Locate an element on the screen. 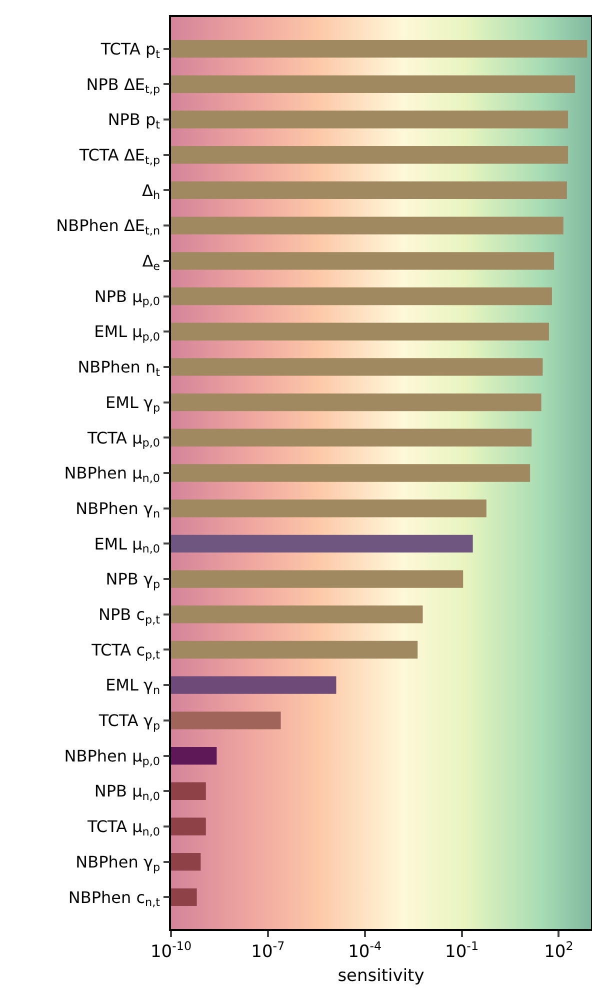 The image size is (592, 997). y-tick-label: TCTA μ$_{n,0}$ is located at coordinates (123, 827).